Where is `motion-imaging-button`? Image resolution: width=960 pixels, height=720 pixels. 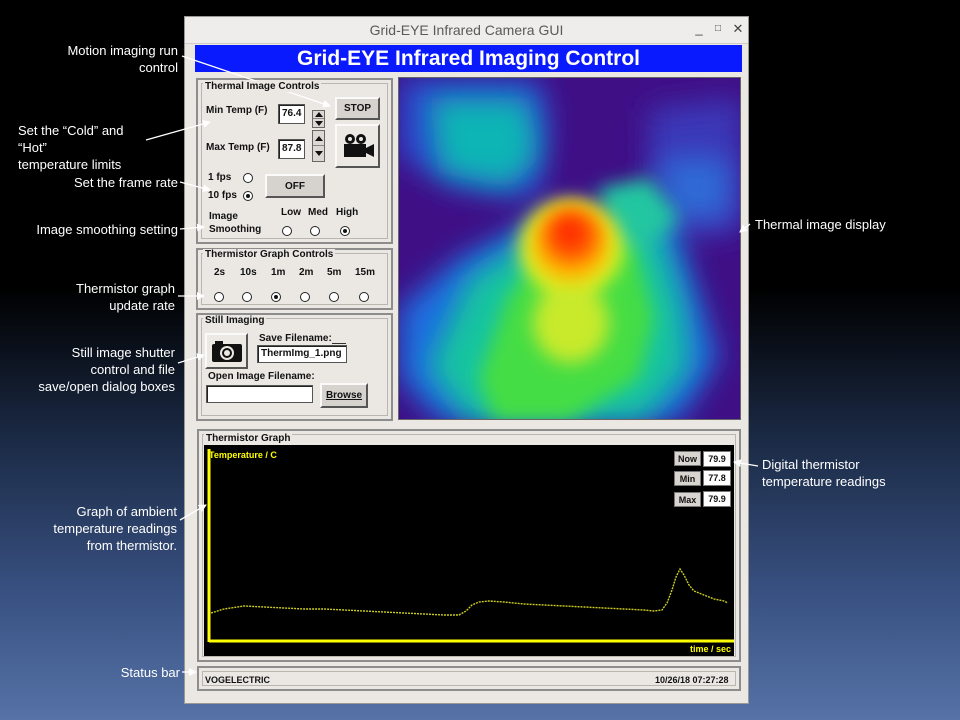 motion-imaging-button is located at coordinates (357, 146).